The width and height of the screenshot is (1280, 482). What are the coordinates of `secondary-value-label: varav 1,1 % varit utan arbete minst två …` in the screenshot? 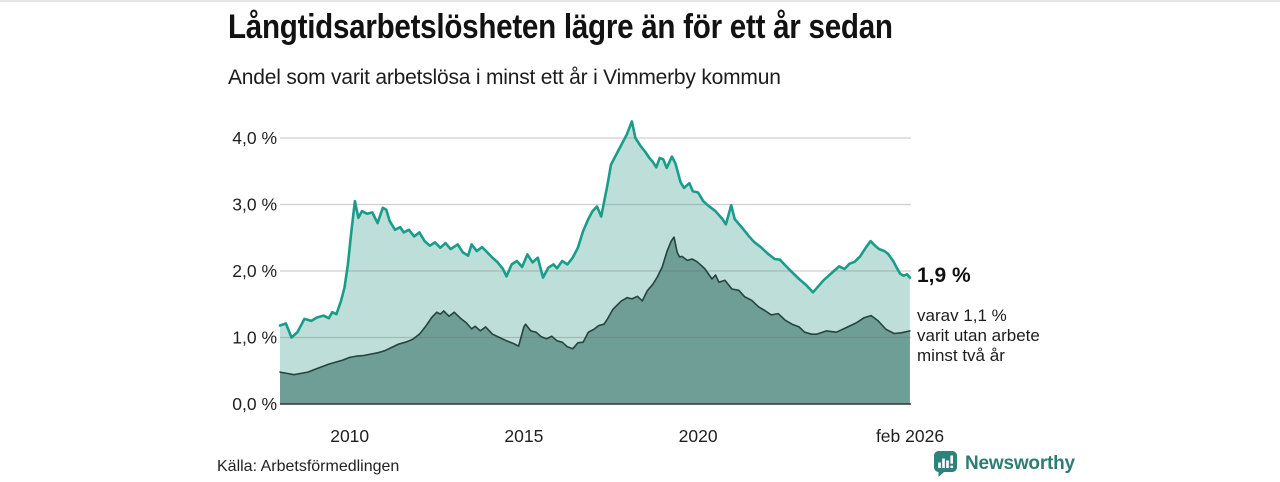 It's located at (978, 335).